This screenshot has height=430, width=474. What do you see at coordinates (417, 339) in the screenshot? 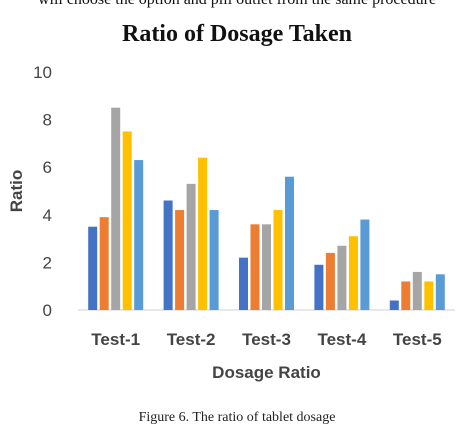
I see `x-tick-label: Test-5` at bounding box center [417, 339].